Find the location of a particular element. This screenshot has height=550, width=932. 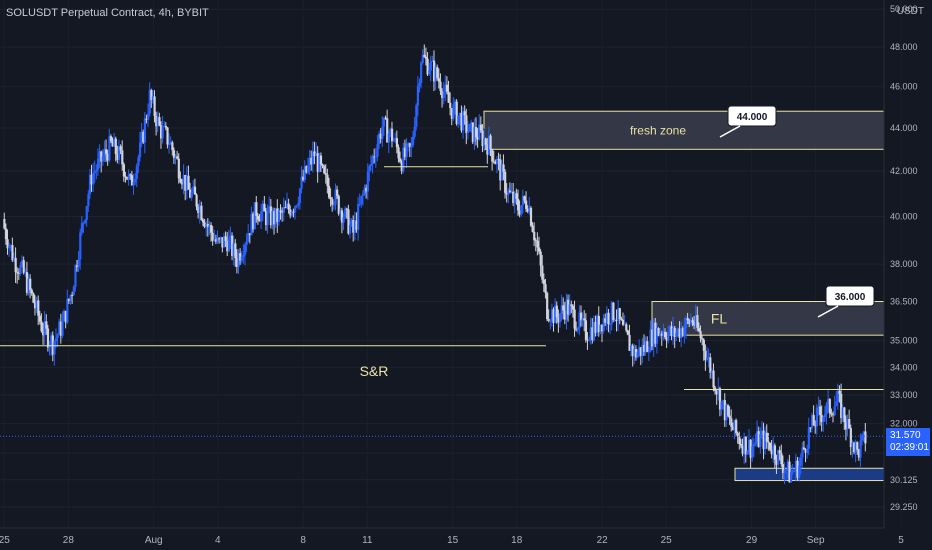

y-tick-label: 36.500 is located at coordinates (904, 301).